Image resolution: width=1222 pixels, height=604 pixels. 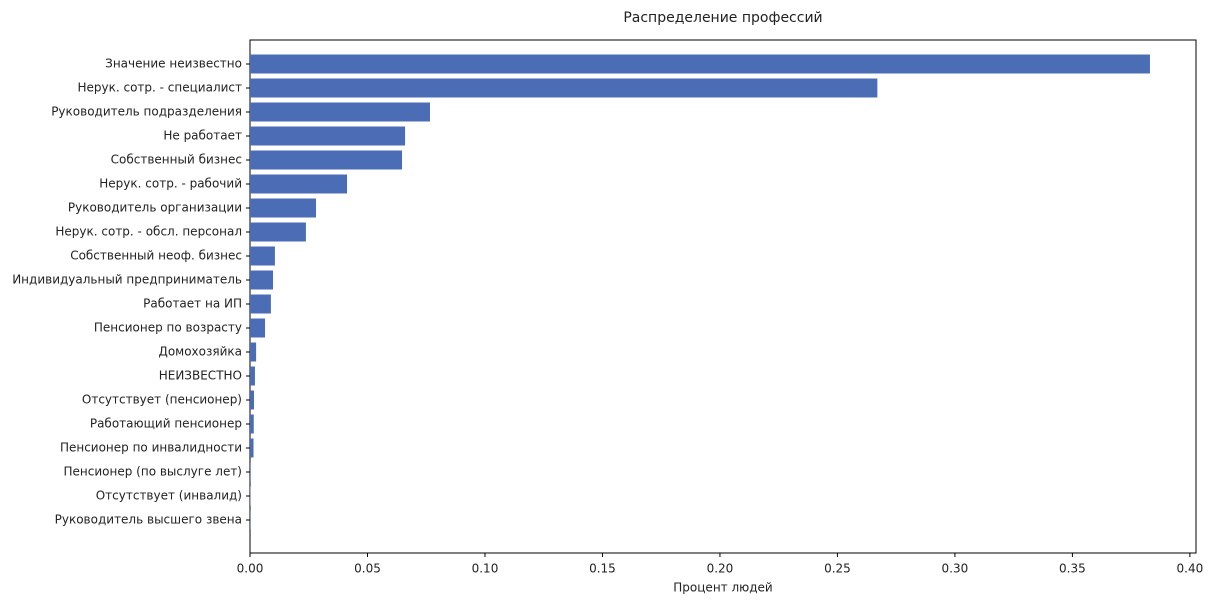 I want to click on x-tick-label: 0.05, so click(x=367, y=569).